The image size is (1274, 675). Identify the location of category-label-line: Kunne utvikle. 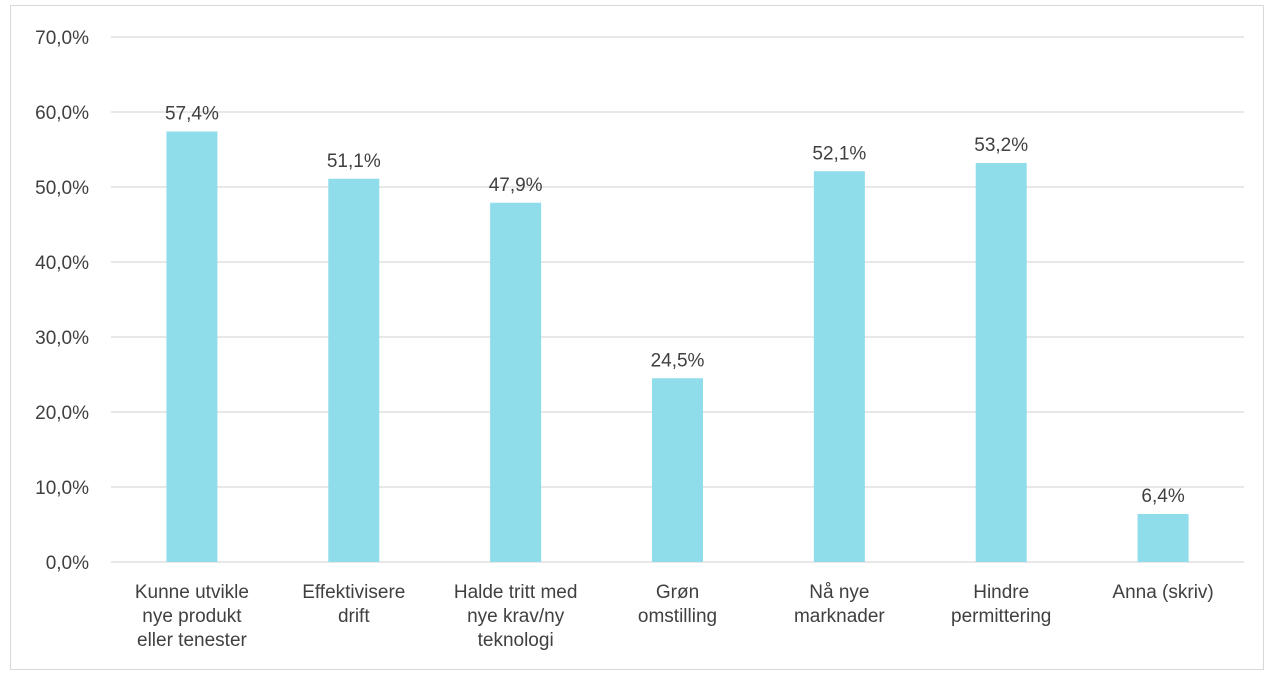
(192, 592).